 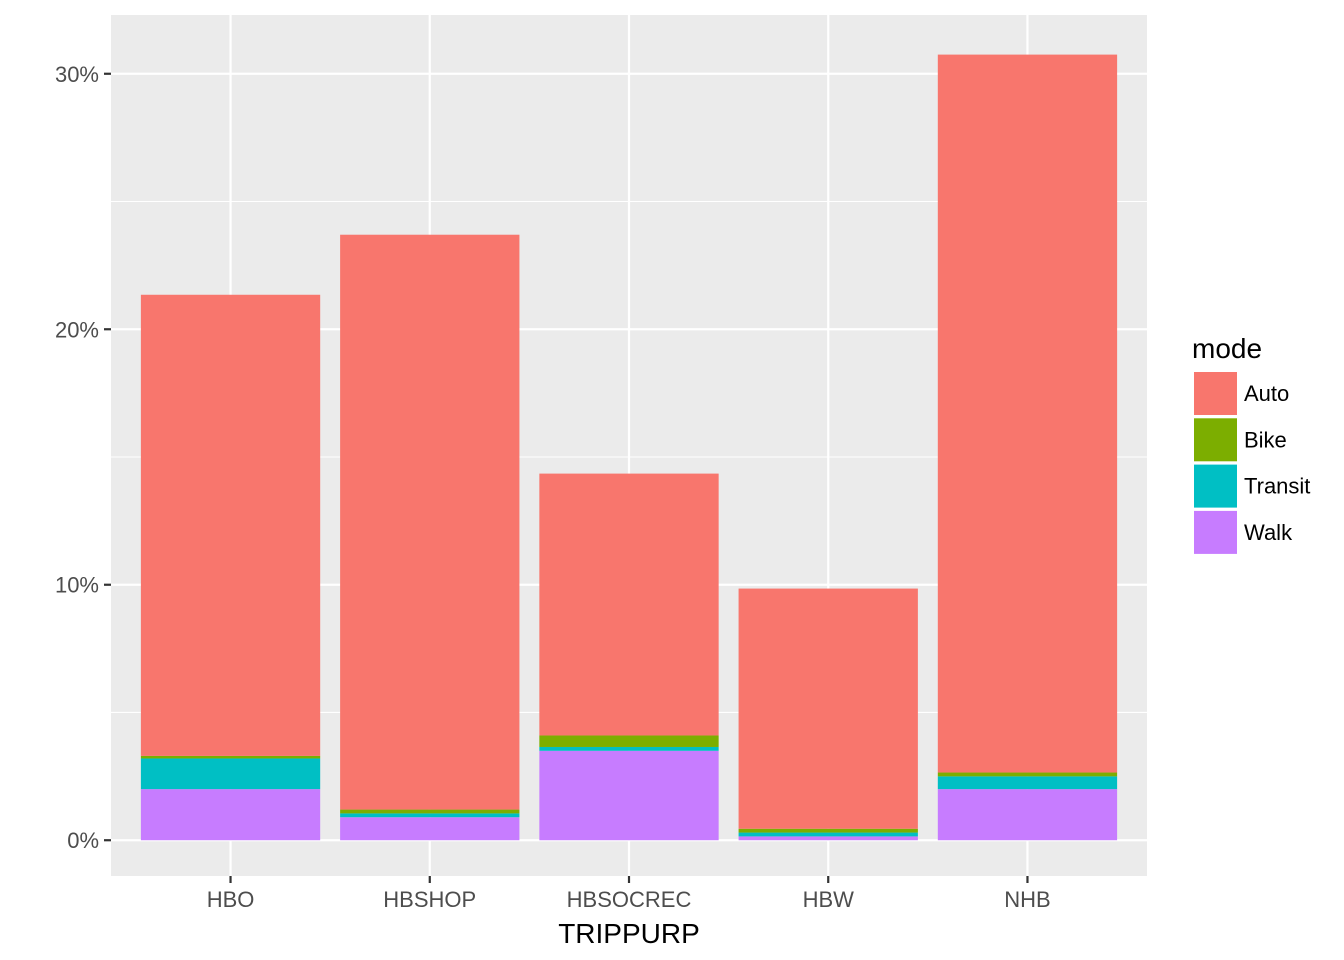 I want to click on x-tick-label: NHB, so click(x=1027, y=899).